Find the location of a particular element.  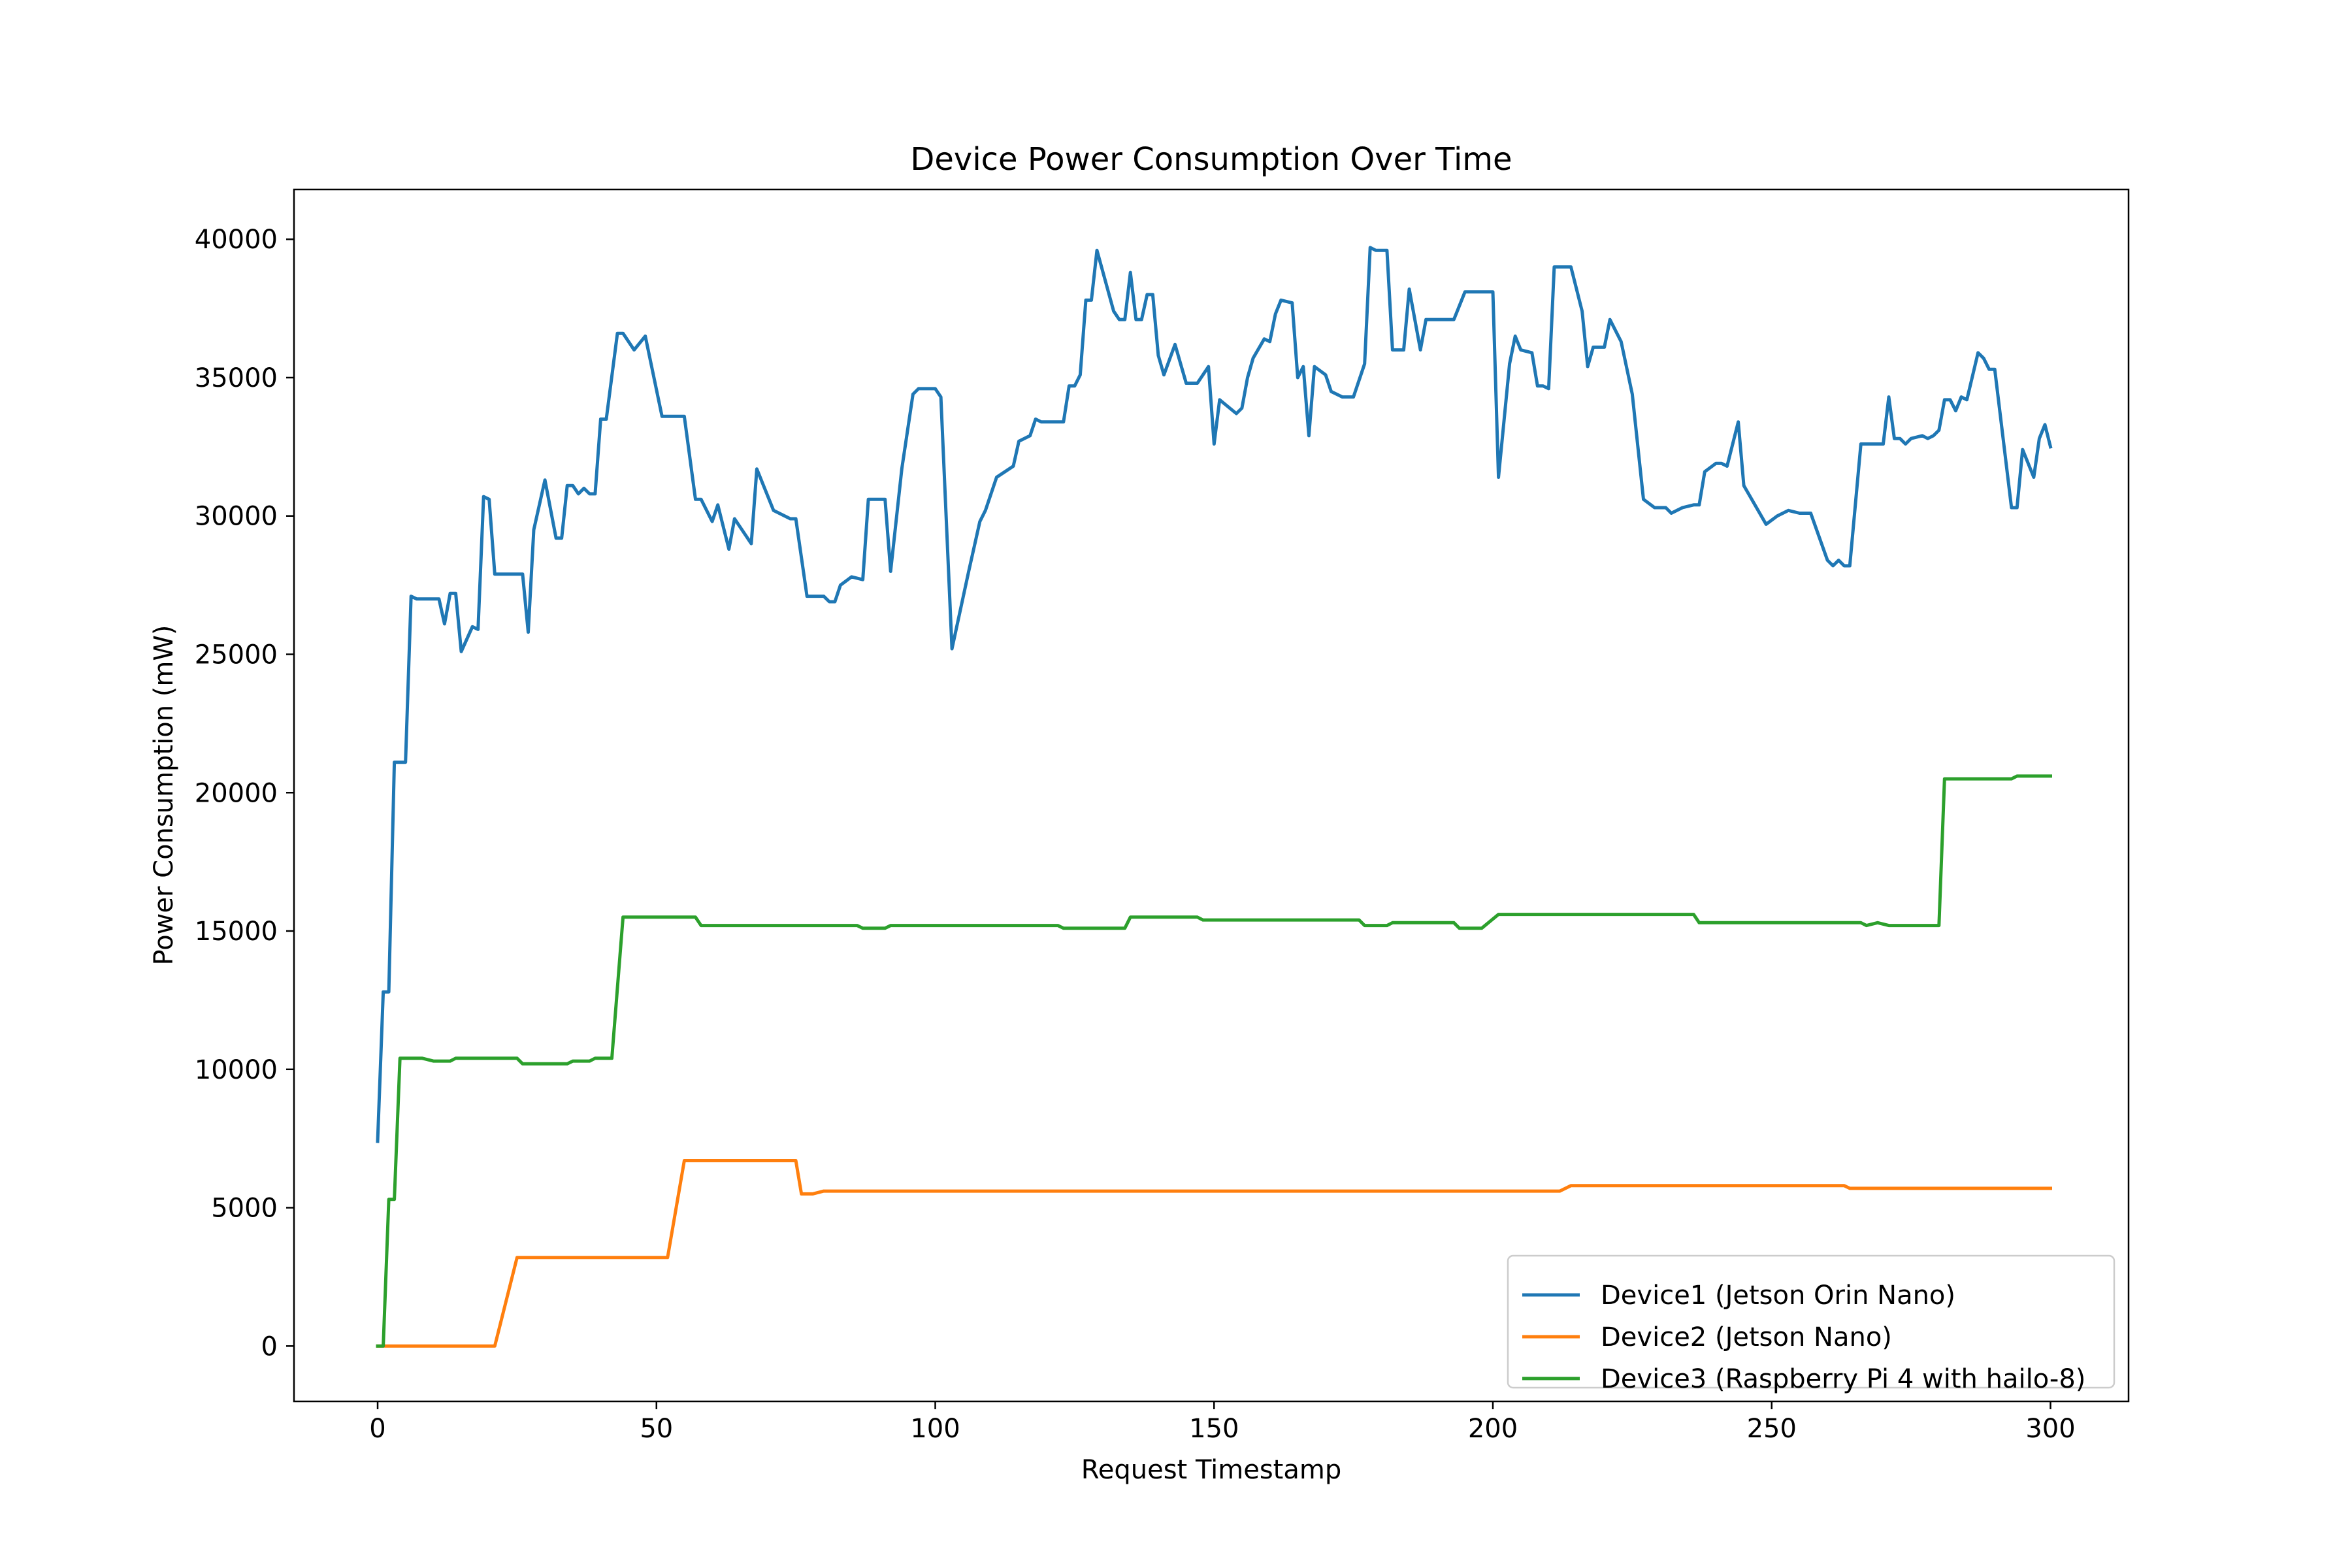

x-tick-label: 150 is located at coordinates (1214, 1429).